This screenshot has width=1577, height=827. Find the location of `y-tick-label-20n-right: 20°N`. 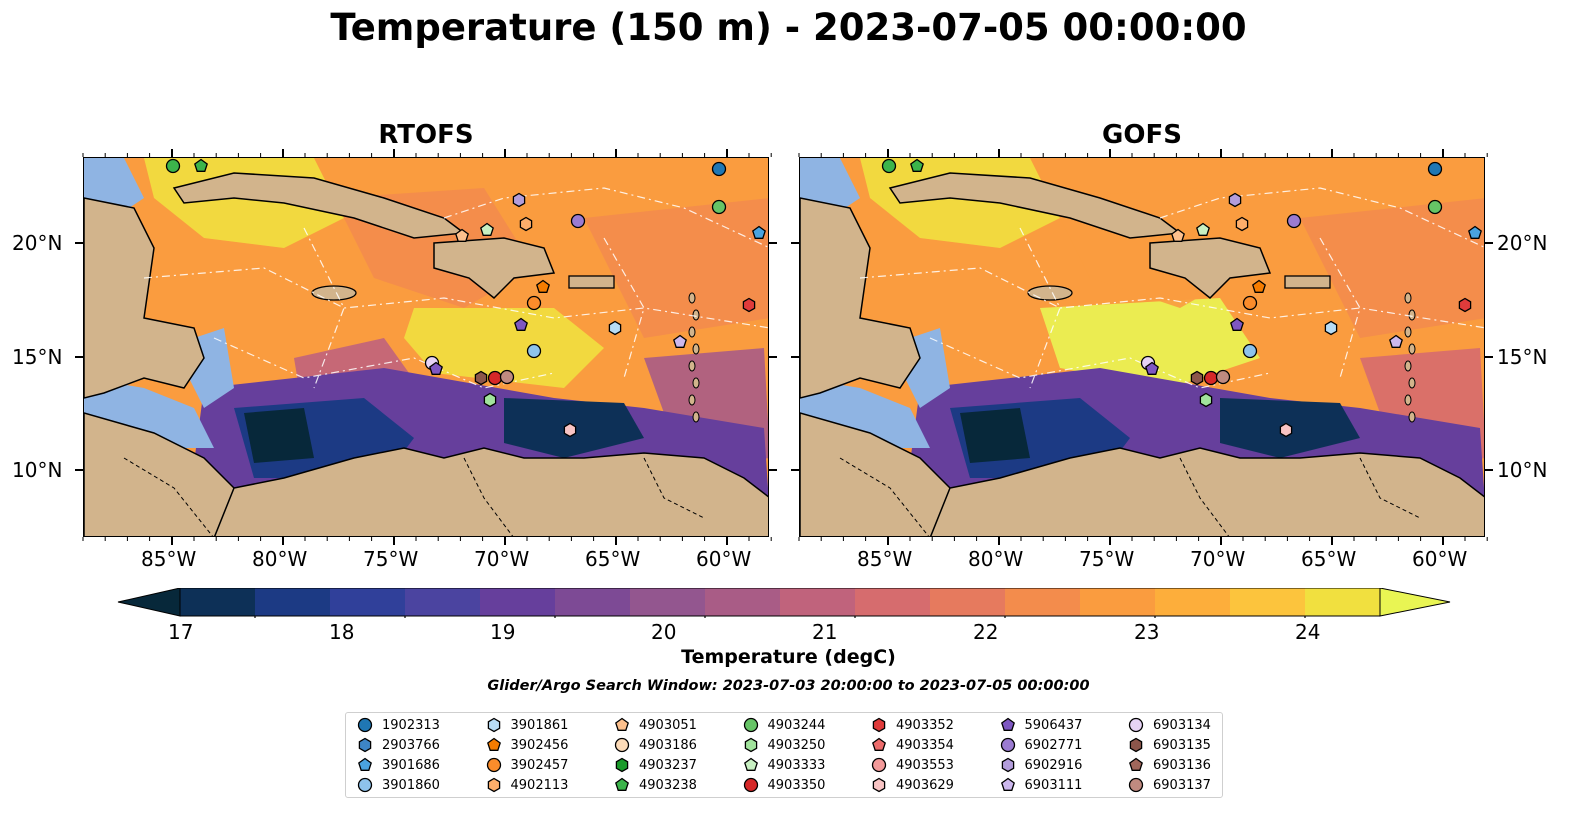

y-tick-label-20n-right: 20°N is located at coordinates (1522, 243).